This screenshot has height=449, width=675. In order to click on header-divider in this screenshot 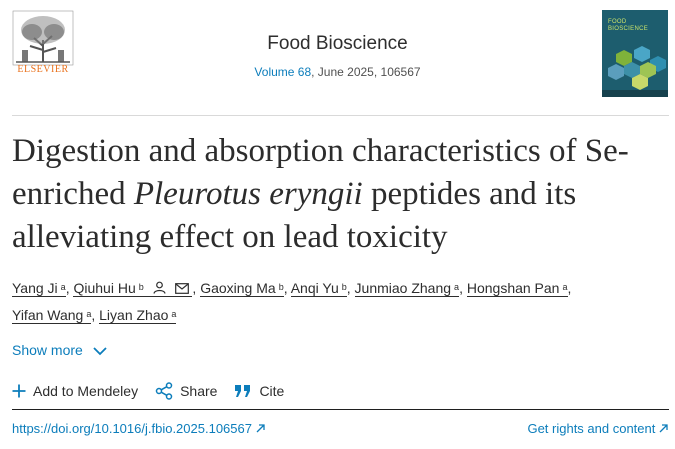, I will do `click(340, 115)`.